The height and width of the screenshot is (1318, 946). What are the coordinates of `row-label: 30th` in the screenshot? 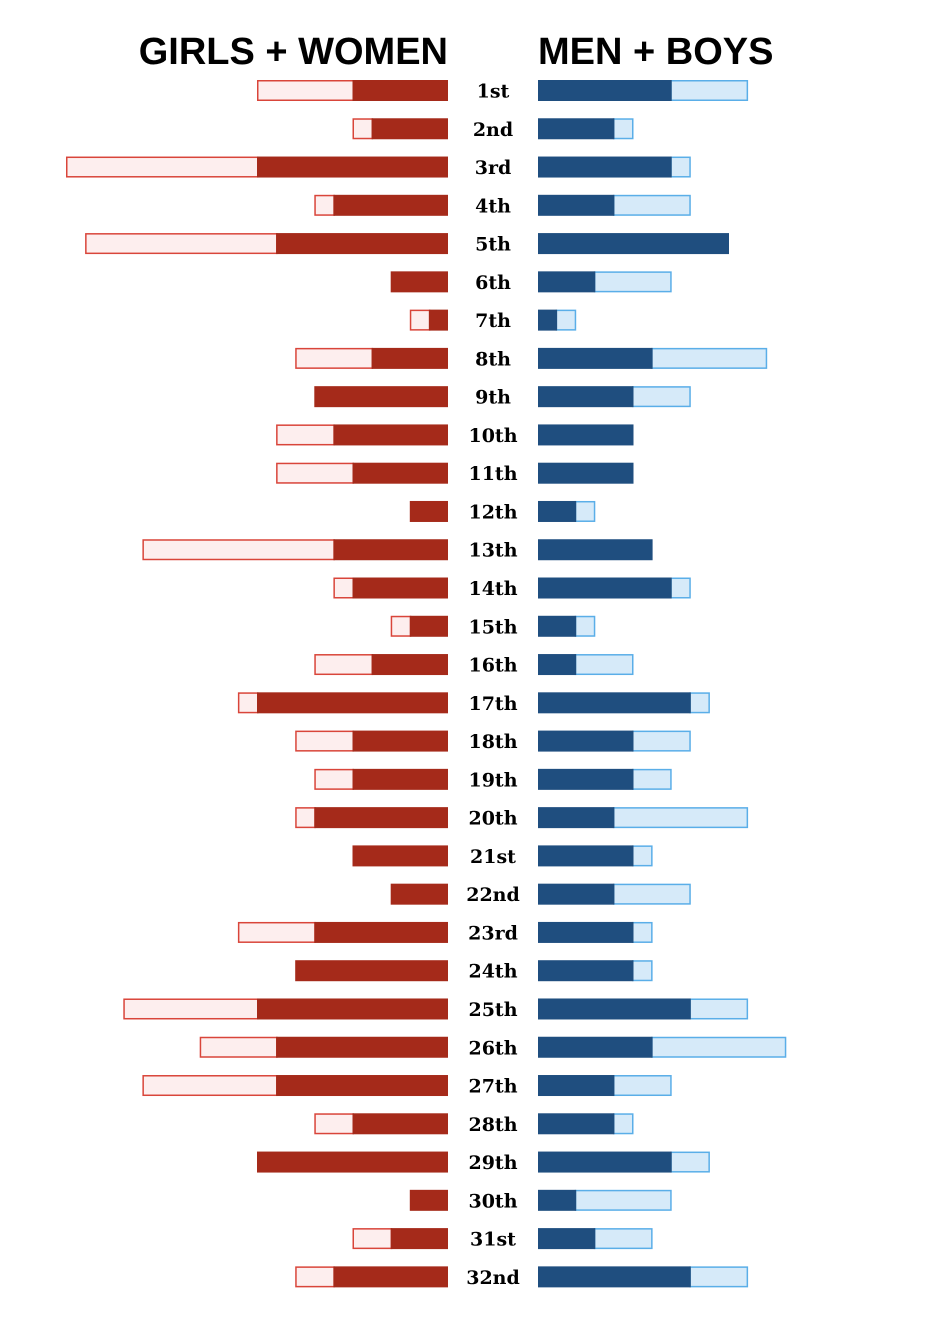 It's located at (492, 1201).